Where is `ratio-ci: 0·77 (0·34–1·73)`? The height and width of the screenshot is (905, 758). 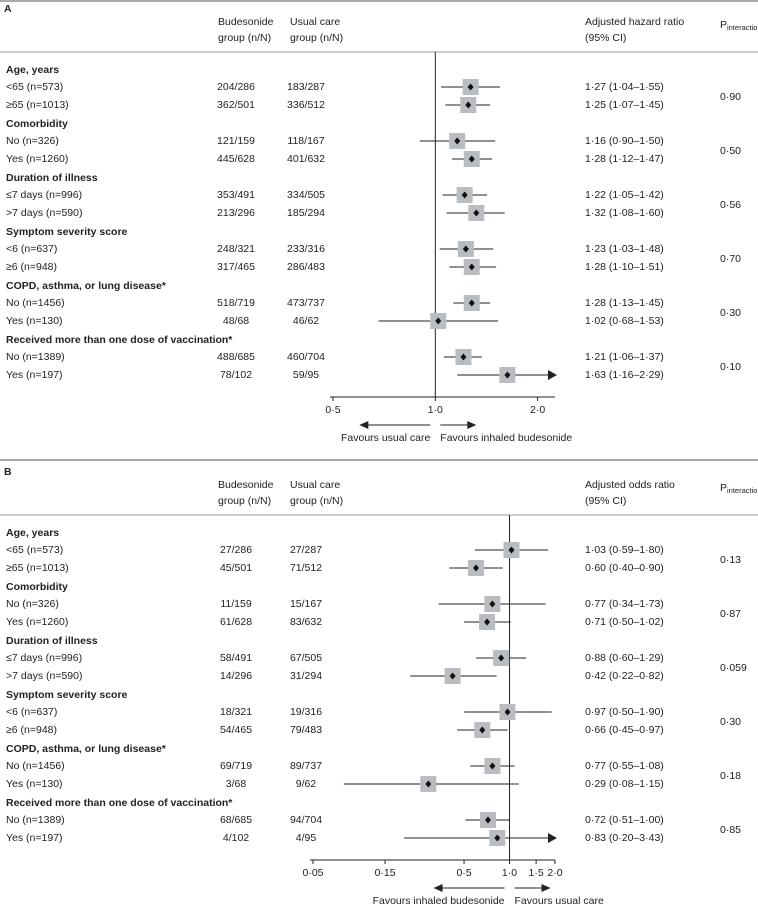 ratio-ci: 0·77 (0·34–1·73) is located at coordinates (624, 604).